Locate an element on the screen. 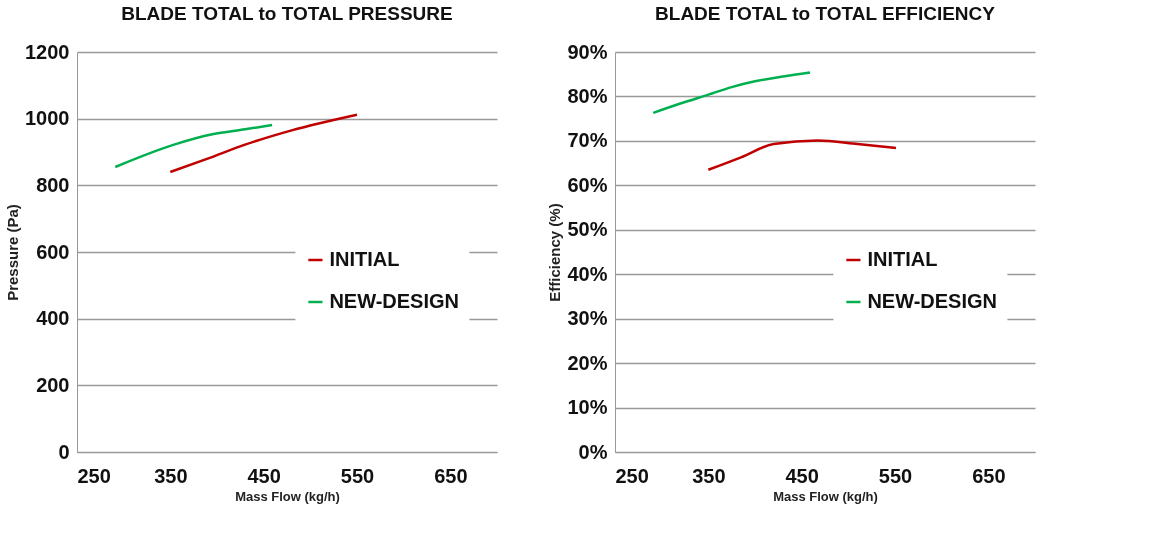 This screenshot has height=533, width=1172. chart-title: BLADE TOTAL to TOTAL EFFICIENCY is located at coordinates (825, 13).